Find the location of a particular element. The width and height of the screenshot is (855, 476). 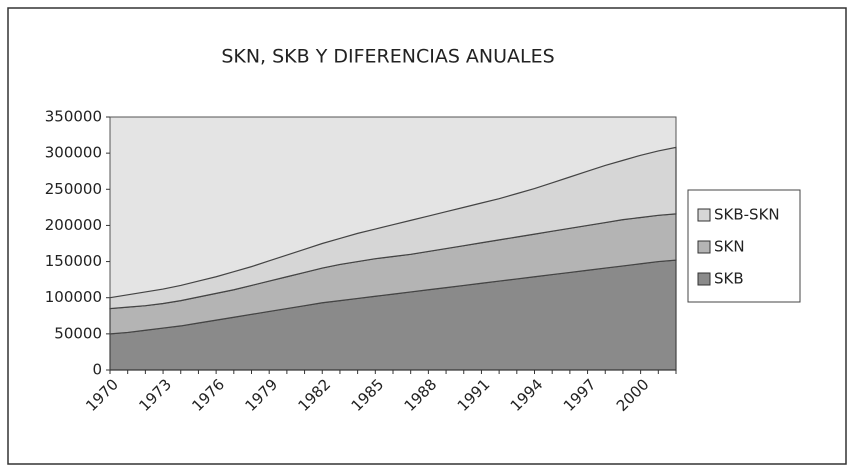

y-tick-label: 300000 is located at coordinates (73, 153).